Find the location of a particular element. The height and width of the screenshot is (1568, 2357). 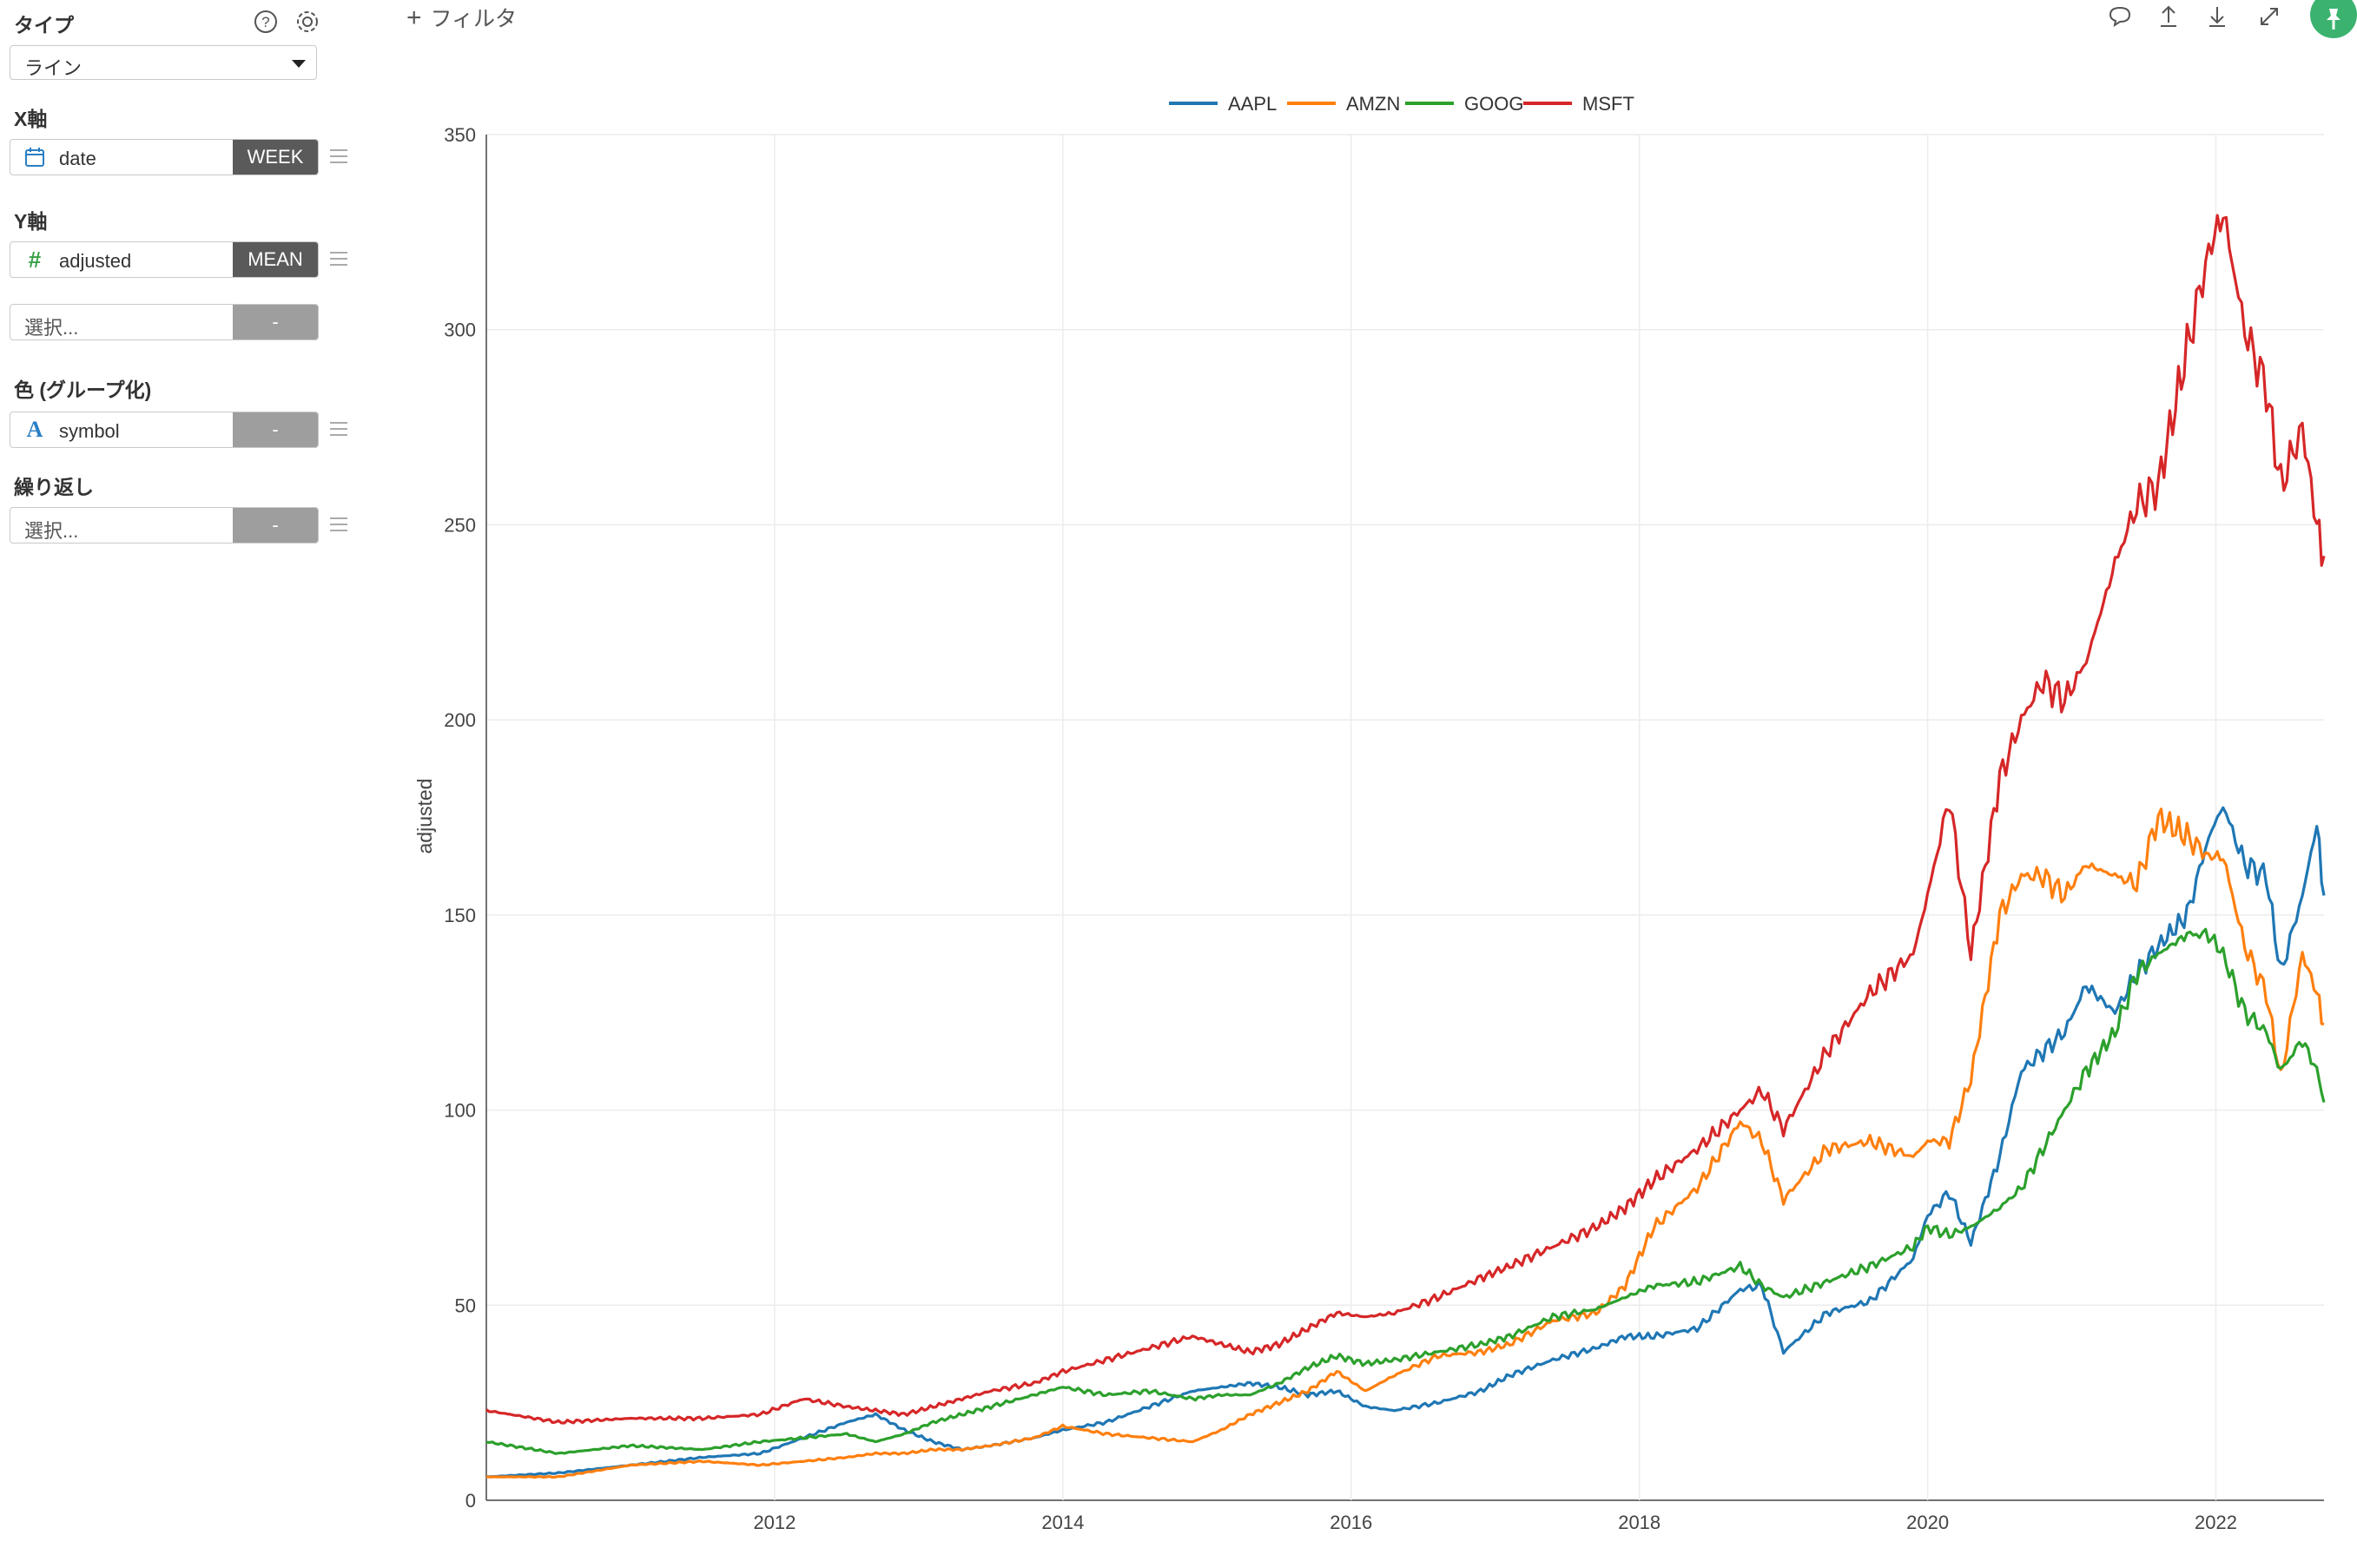

y2-axis-field: 選択... - is located at coordinates (164, 322).